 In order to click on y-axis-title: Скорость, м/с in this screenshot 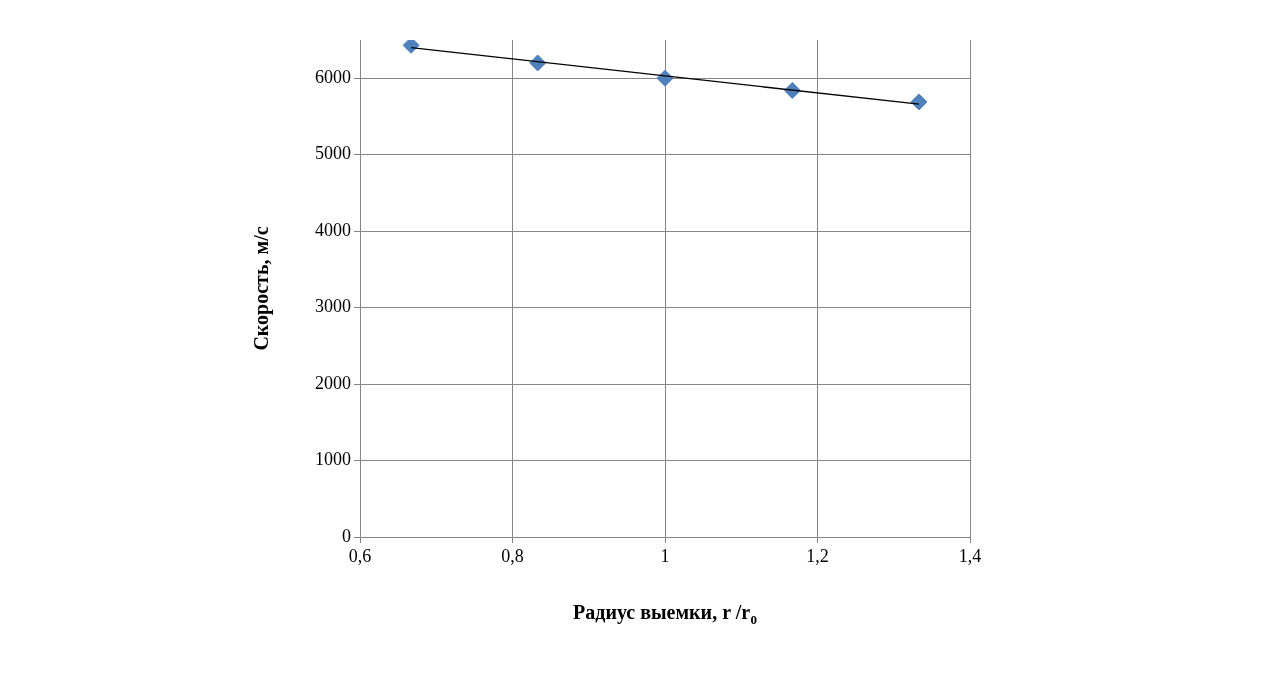, I will do `click(261, 288)`.